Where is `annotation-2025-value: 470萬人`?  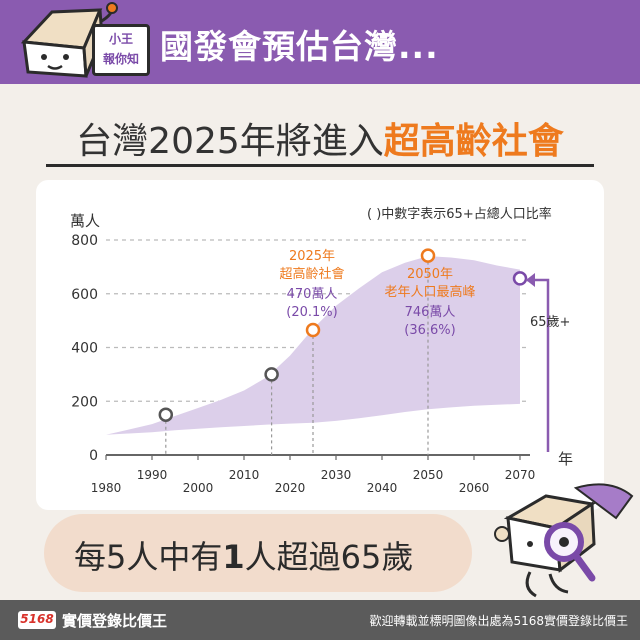
annotation-2025-value: 470萬人 is located at coordinates (312, 294).